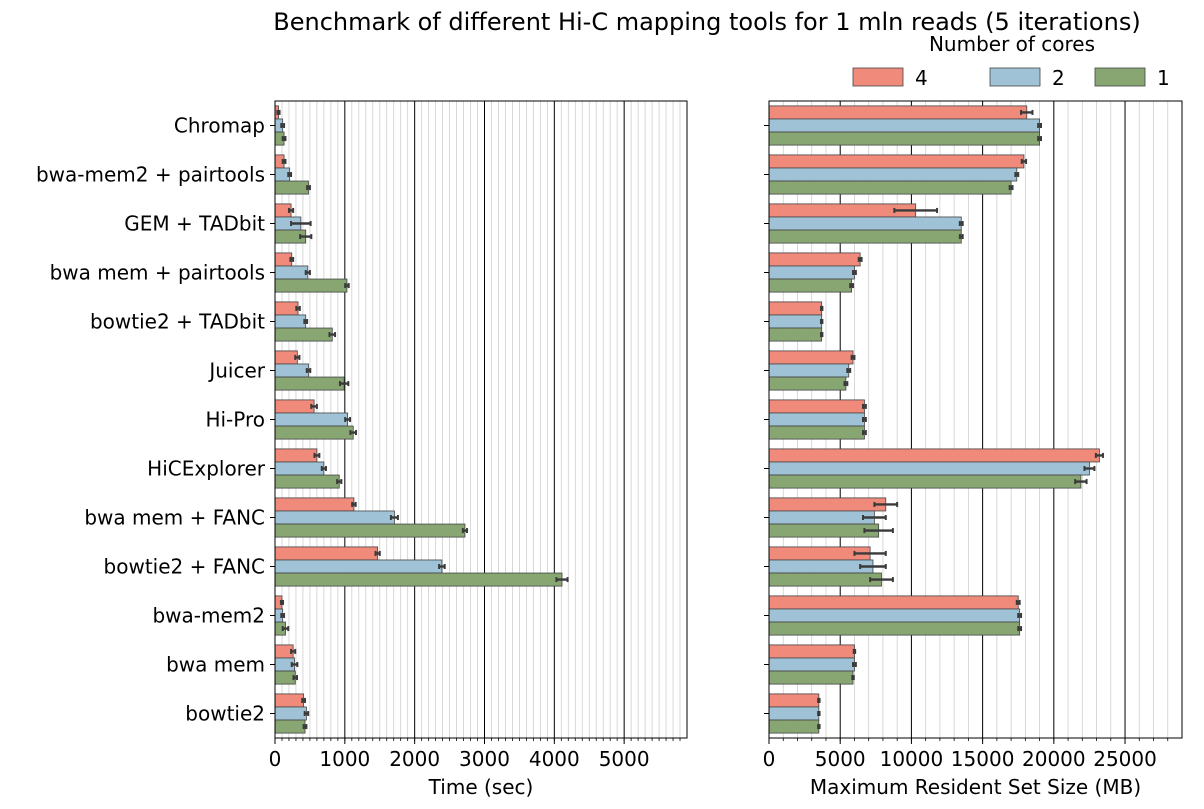  I want to click on time-x-tick-label: 0, so click(275, 759).